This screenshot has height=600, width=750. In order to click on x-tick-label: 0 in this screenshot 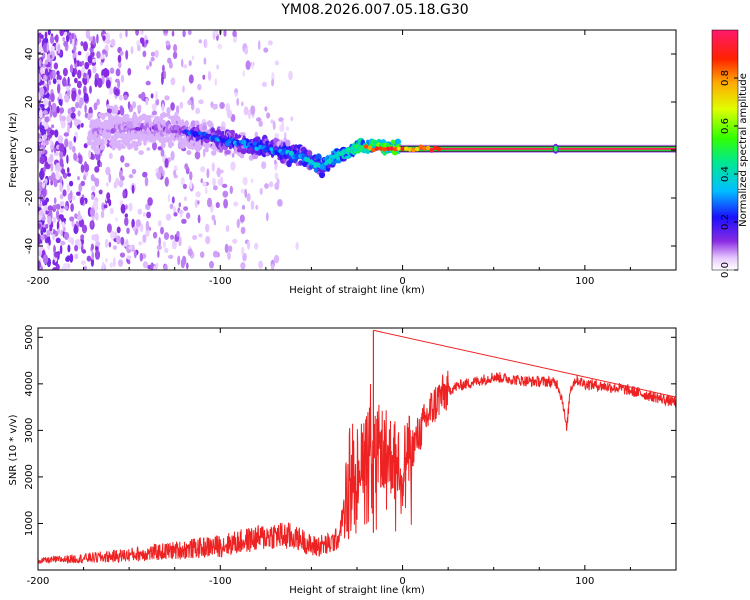, I will do `click(402, 281)`.